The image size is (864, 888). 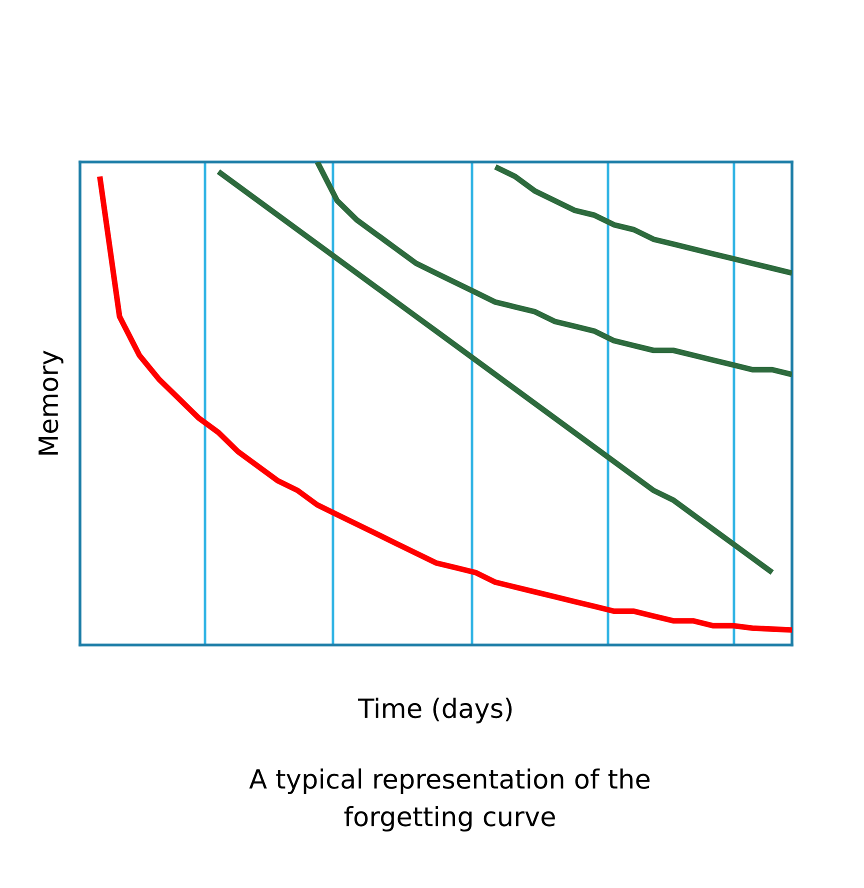 What do you see at coordinates (435, 711) in the screenshot?
I see `x-axis-title: Time (days)` at bounding box center [435, 711].